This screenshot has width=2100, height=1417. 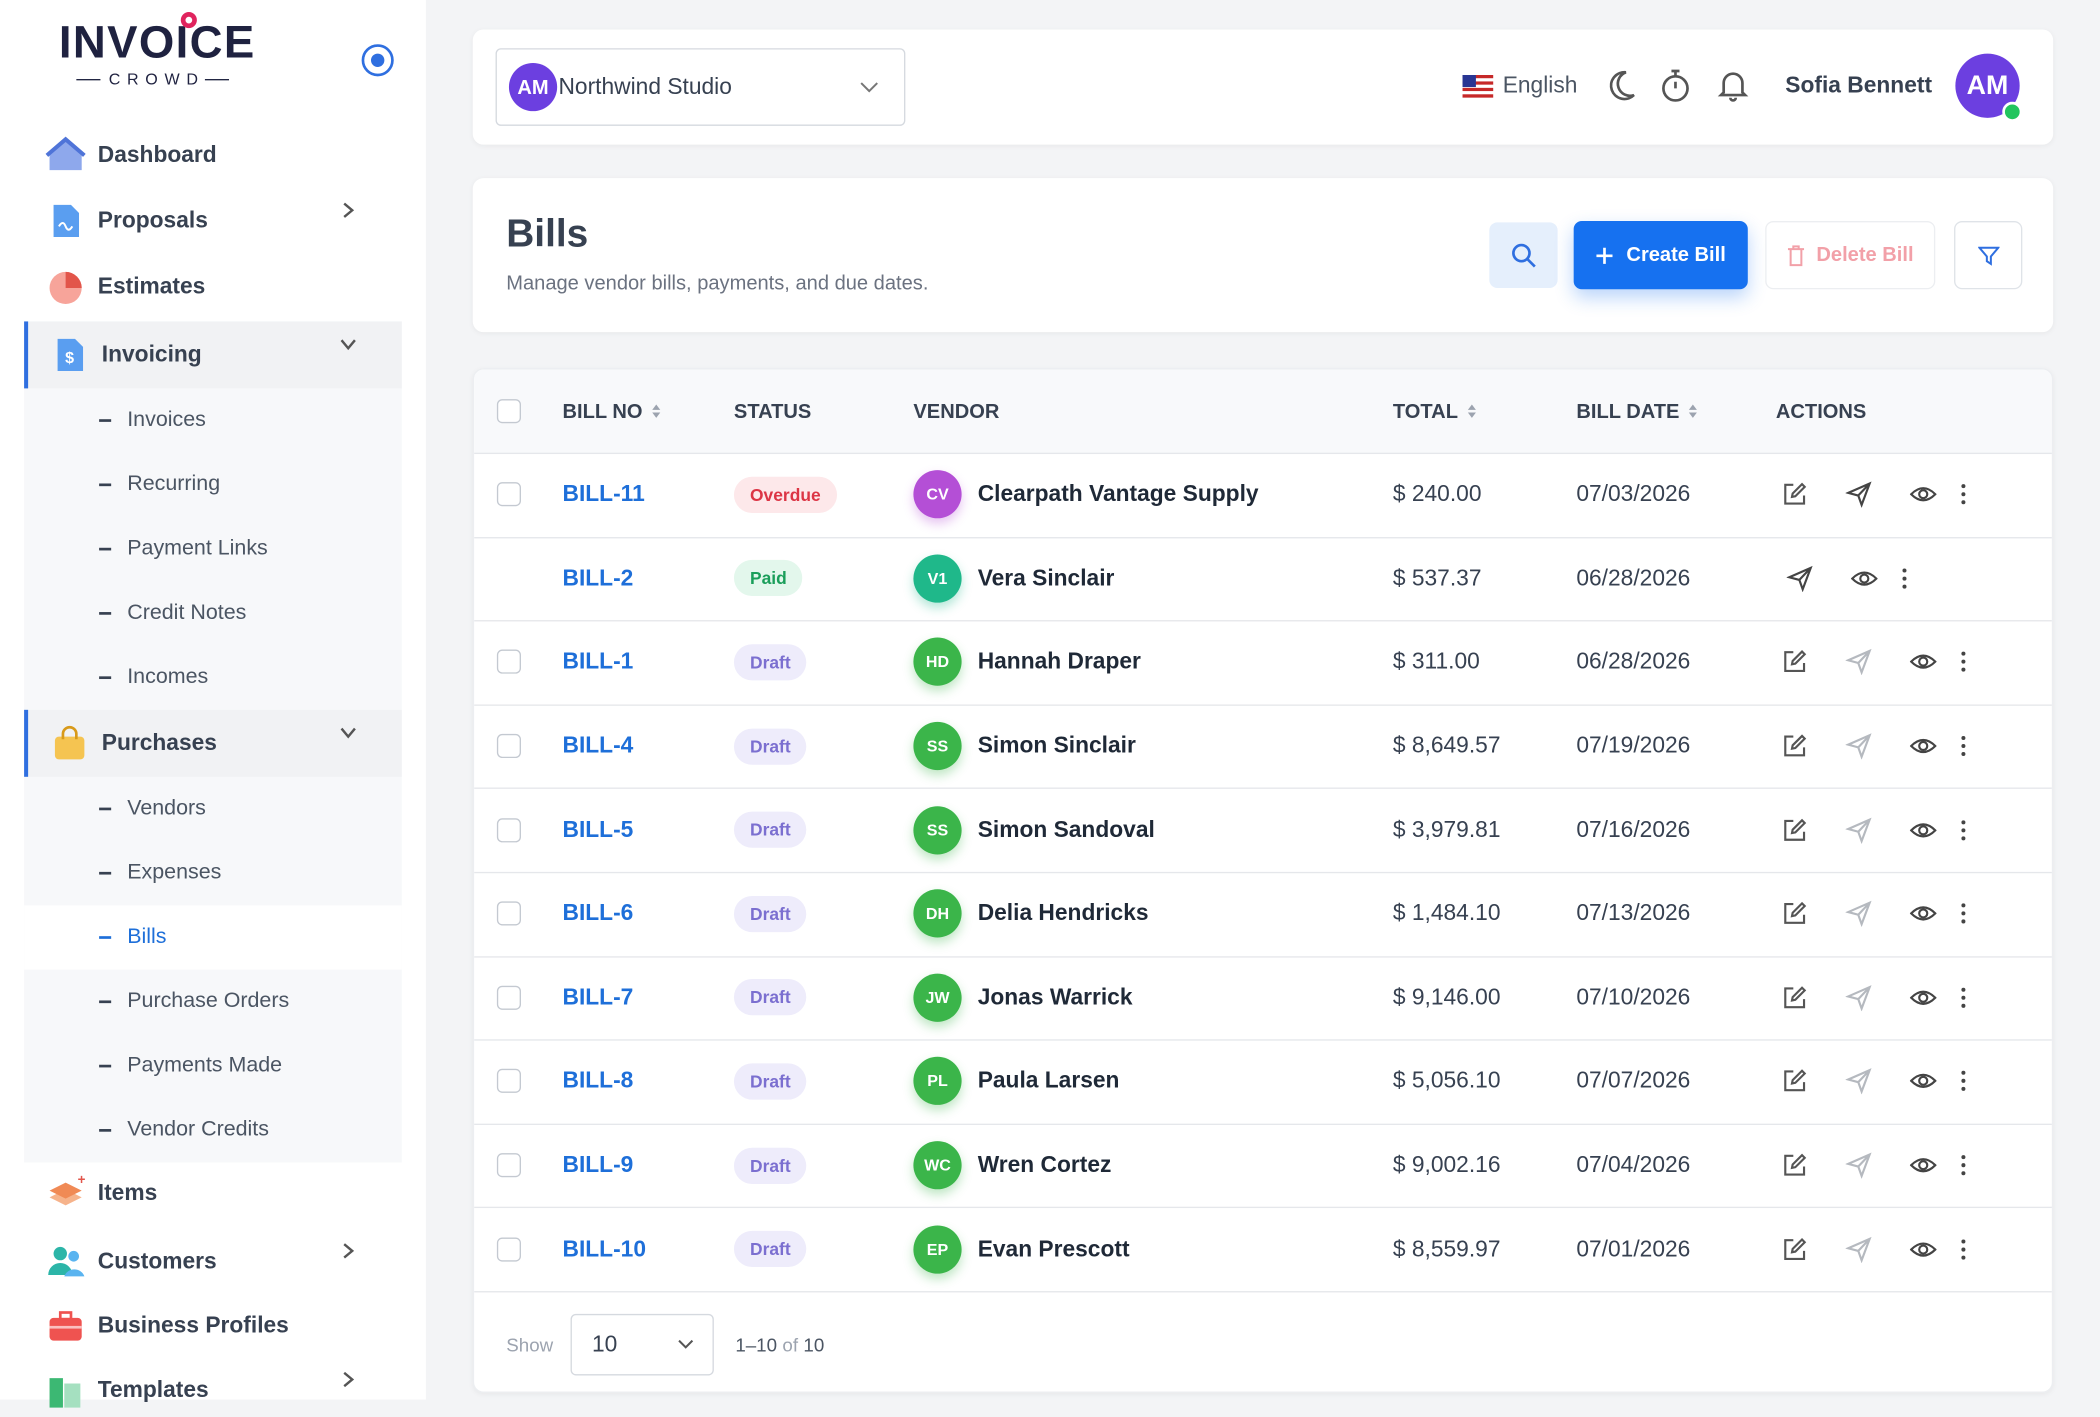 What do you see at coordinates (598, 1164) in the screenshot?
I see `bill-number: BILL-9` at bounding box center [598, 1164].